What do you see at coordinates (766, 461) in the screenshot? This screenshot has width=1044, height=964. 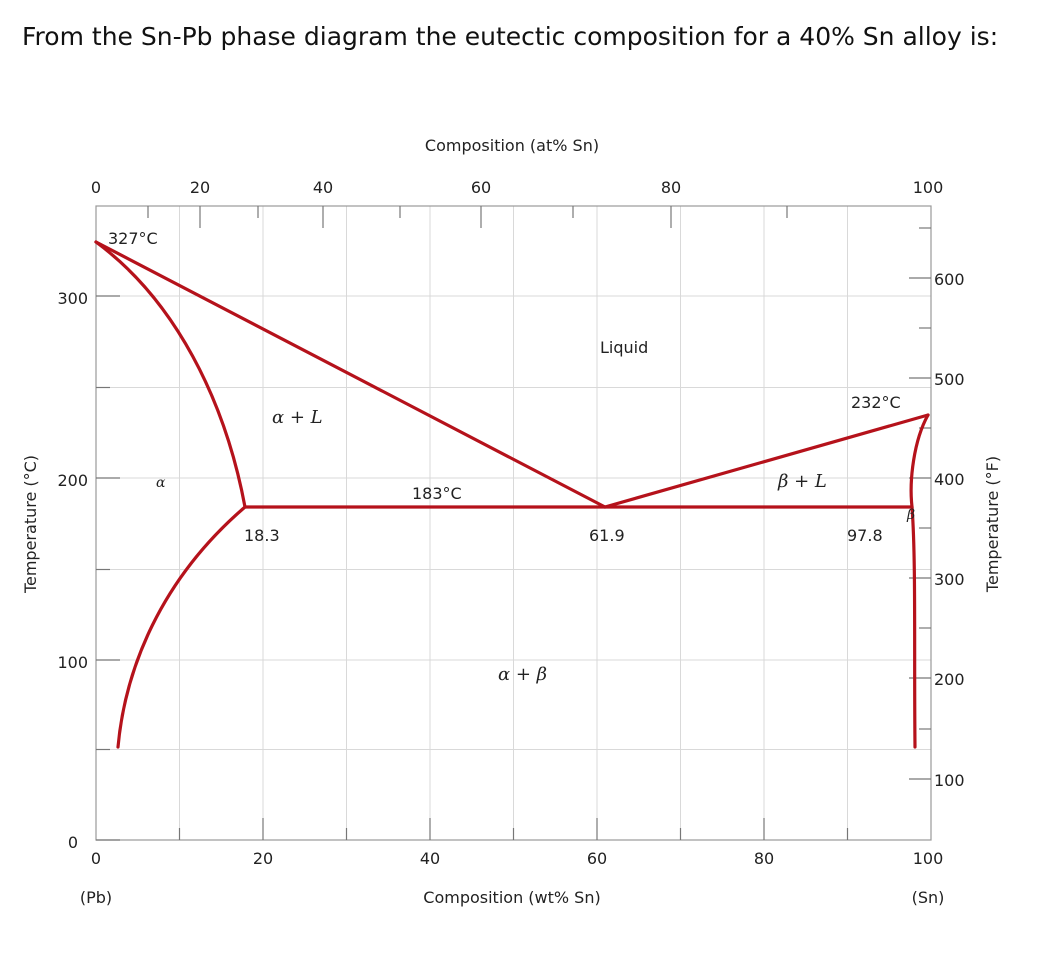 I see `liquidus-right` at bounding box center [766, 461].